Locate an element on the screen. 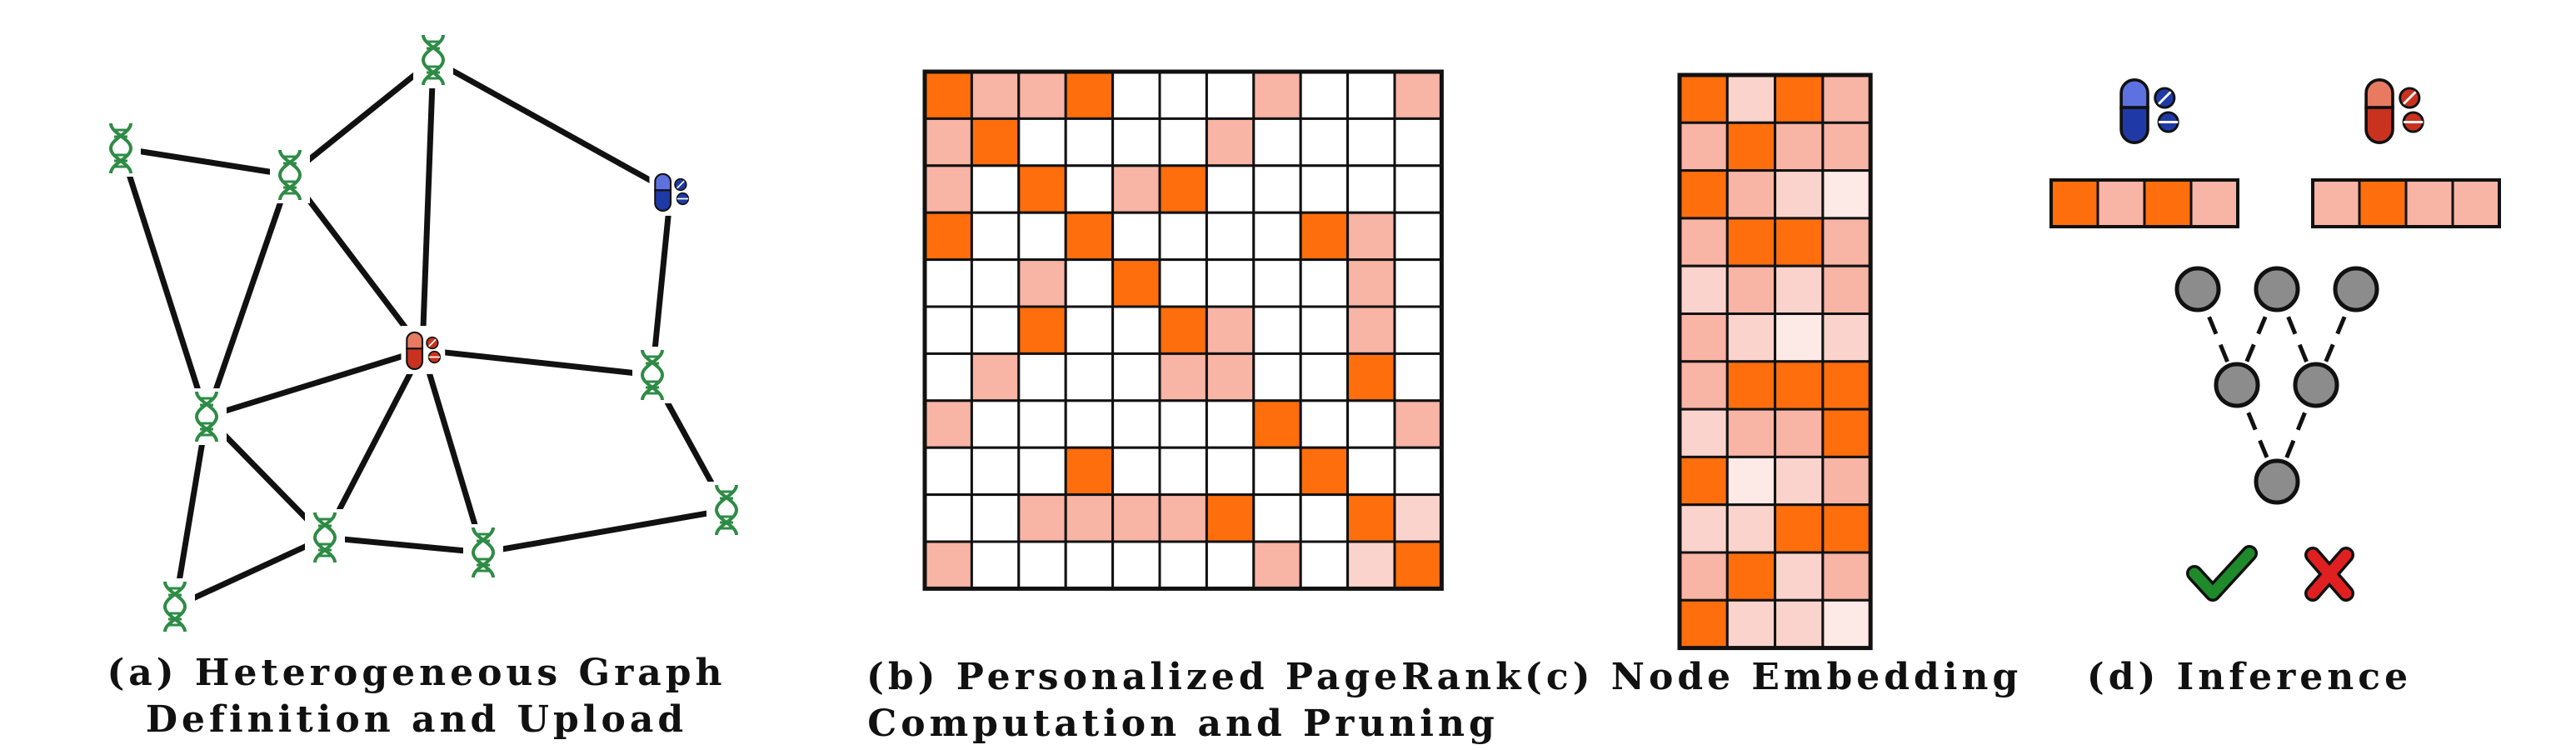 The height and width of the screenshot is (750, 2576). panel-ppr-matrix is located at coordinates (1183, 330).